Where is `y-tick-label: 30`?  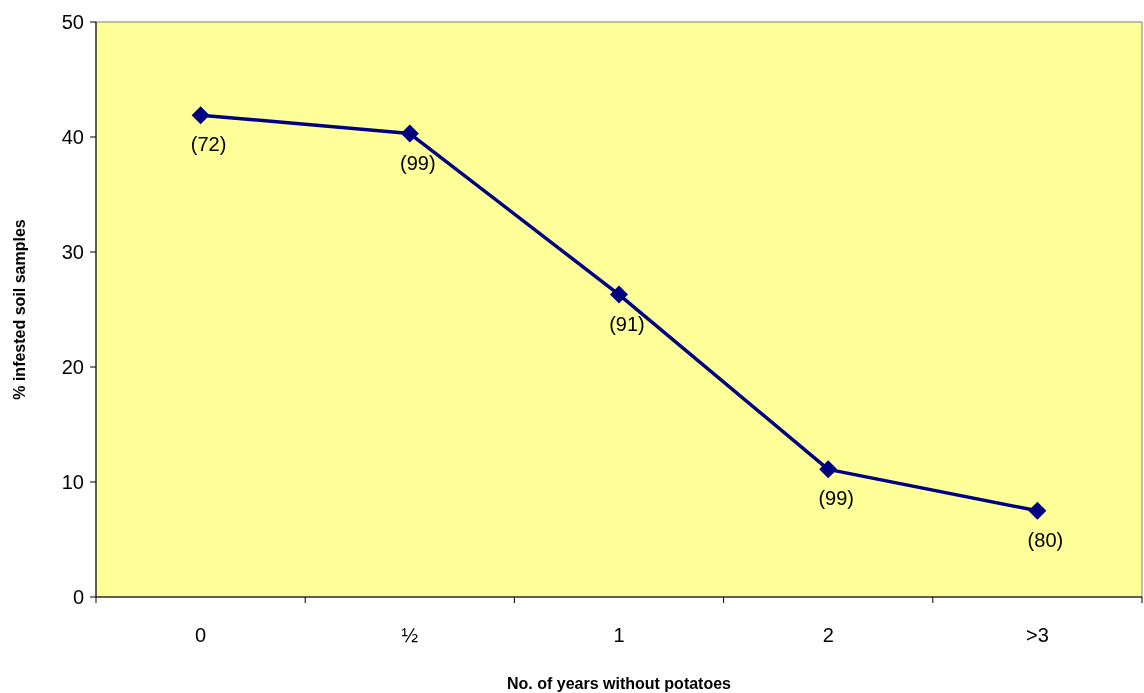 y-tick-label: 30 is located at coordinates (72, 252).